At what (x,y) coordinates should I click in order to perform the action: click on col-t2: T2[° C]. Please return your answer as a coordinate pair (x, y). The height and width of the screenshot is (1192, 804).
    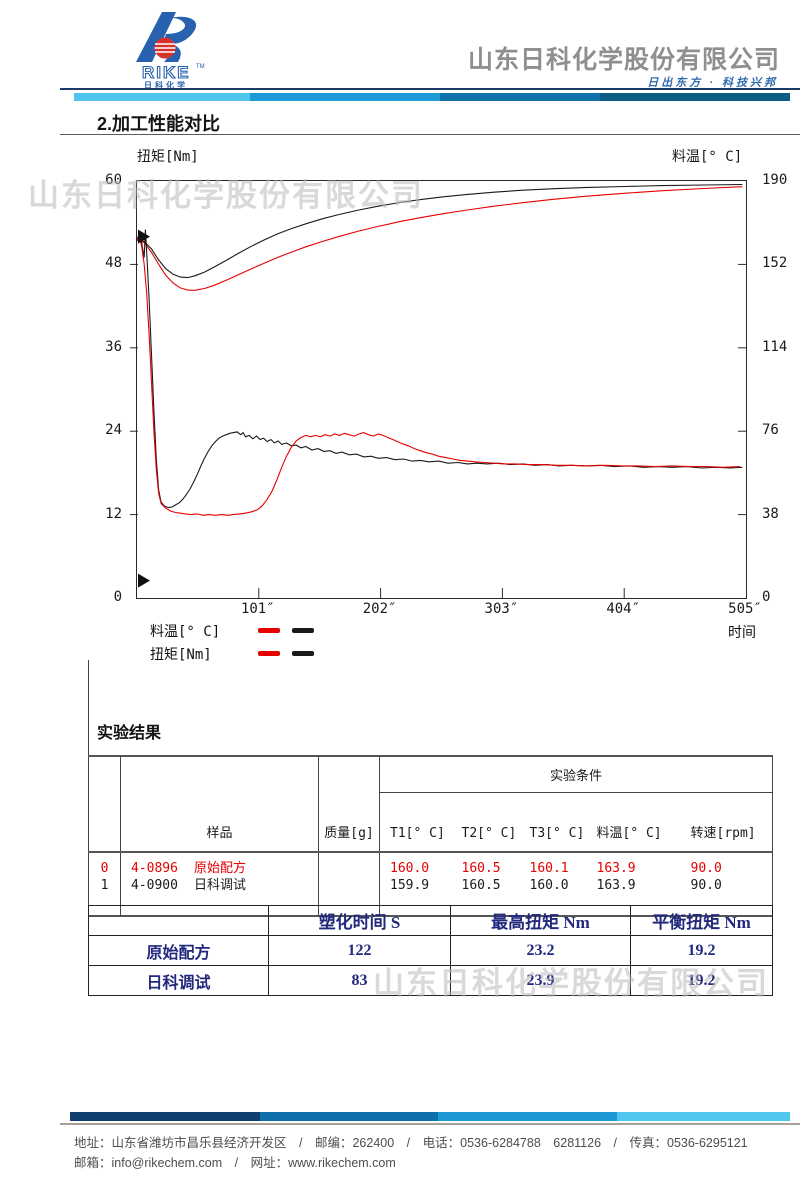
    Looking at the image, I should click on (489, 833).